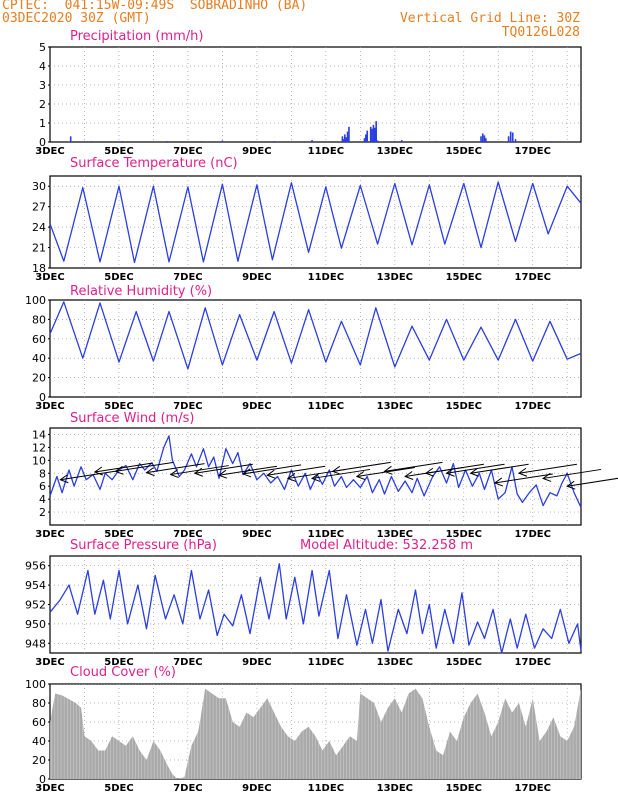 The width and height of the screenshot is (618, 800). What do you see at coordinates (489, 18) in the screenshot?
I see `header-grid-note: Vertical Grid Line: 30Z` at bounding box center [489, 18].